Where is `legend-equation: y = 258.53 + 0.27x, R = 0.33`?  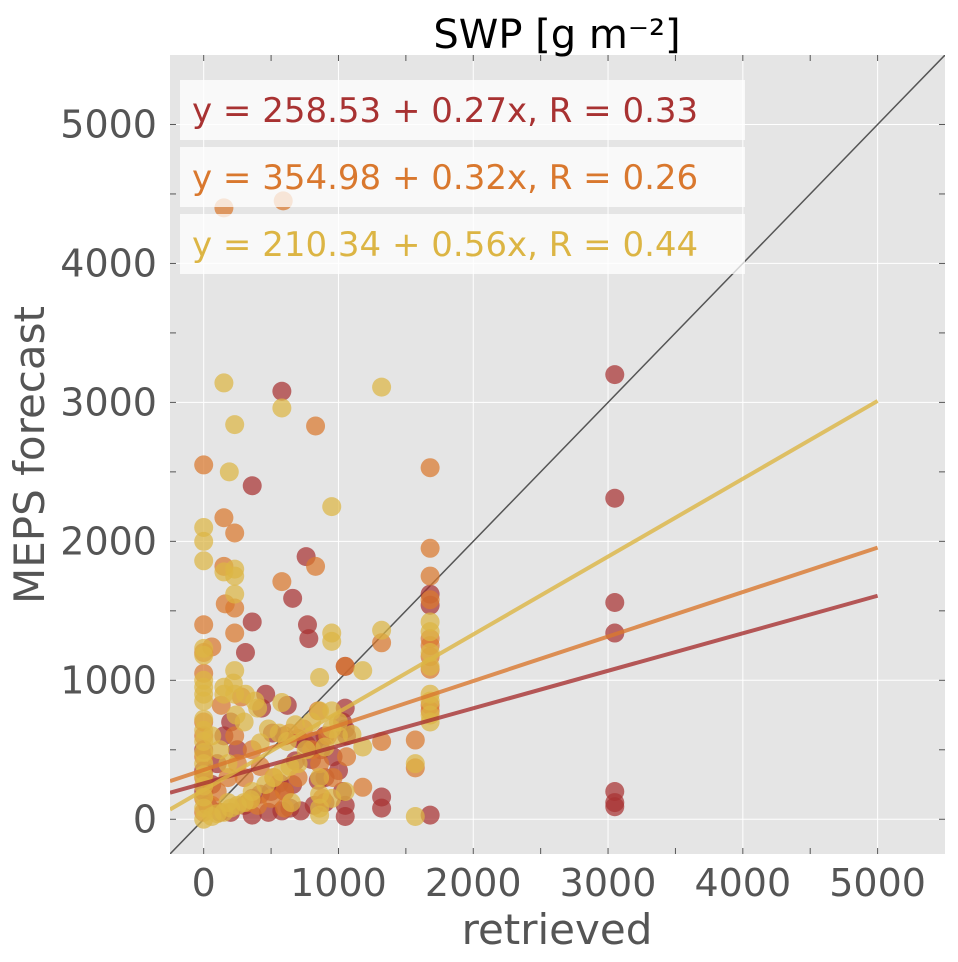
legend-equation: y = 258.53 + 0.27x, R = 0.33 is located at coordinates (445, 111).